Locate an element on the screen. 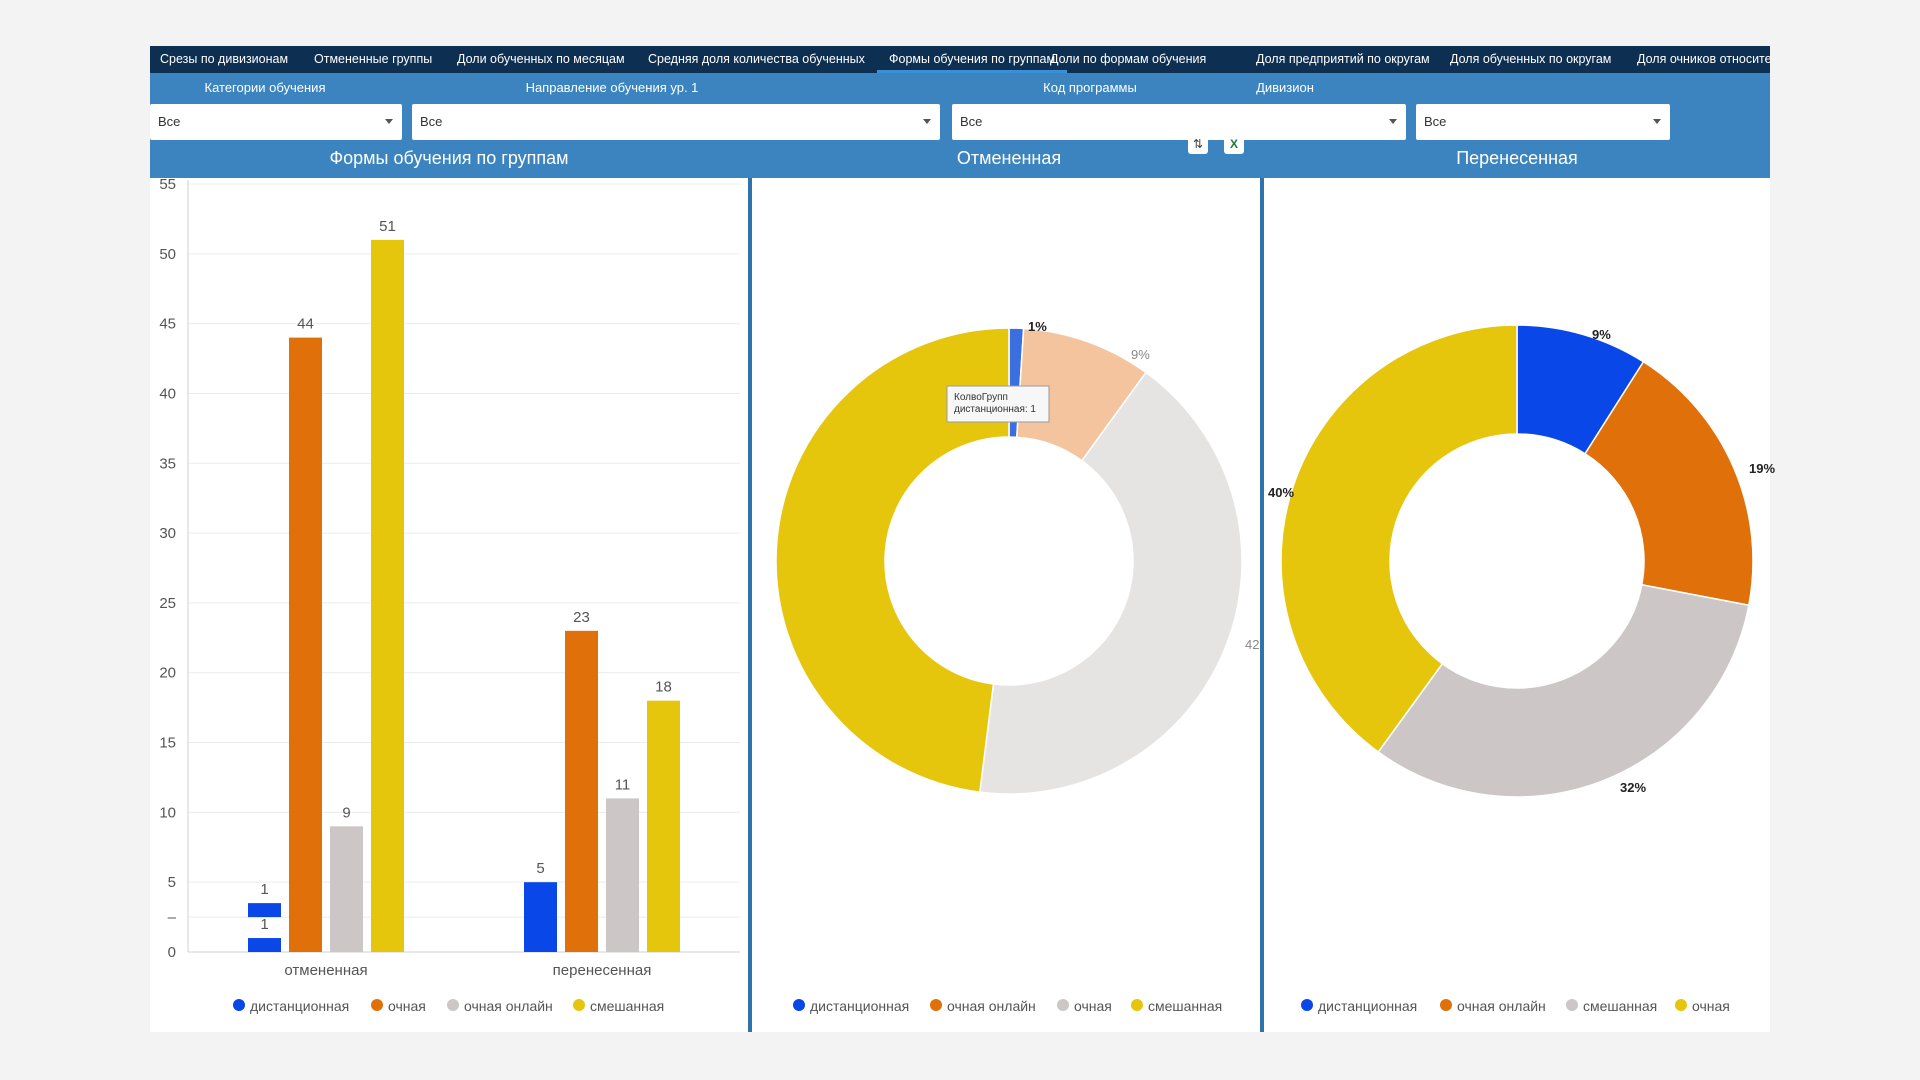 The height and width of the screenshot is (1080, 1920). y-tick-label: 35 is located at coordinates (167, 463).